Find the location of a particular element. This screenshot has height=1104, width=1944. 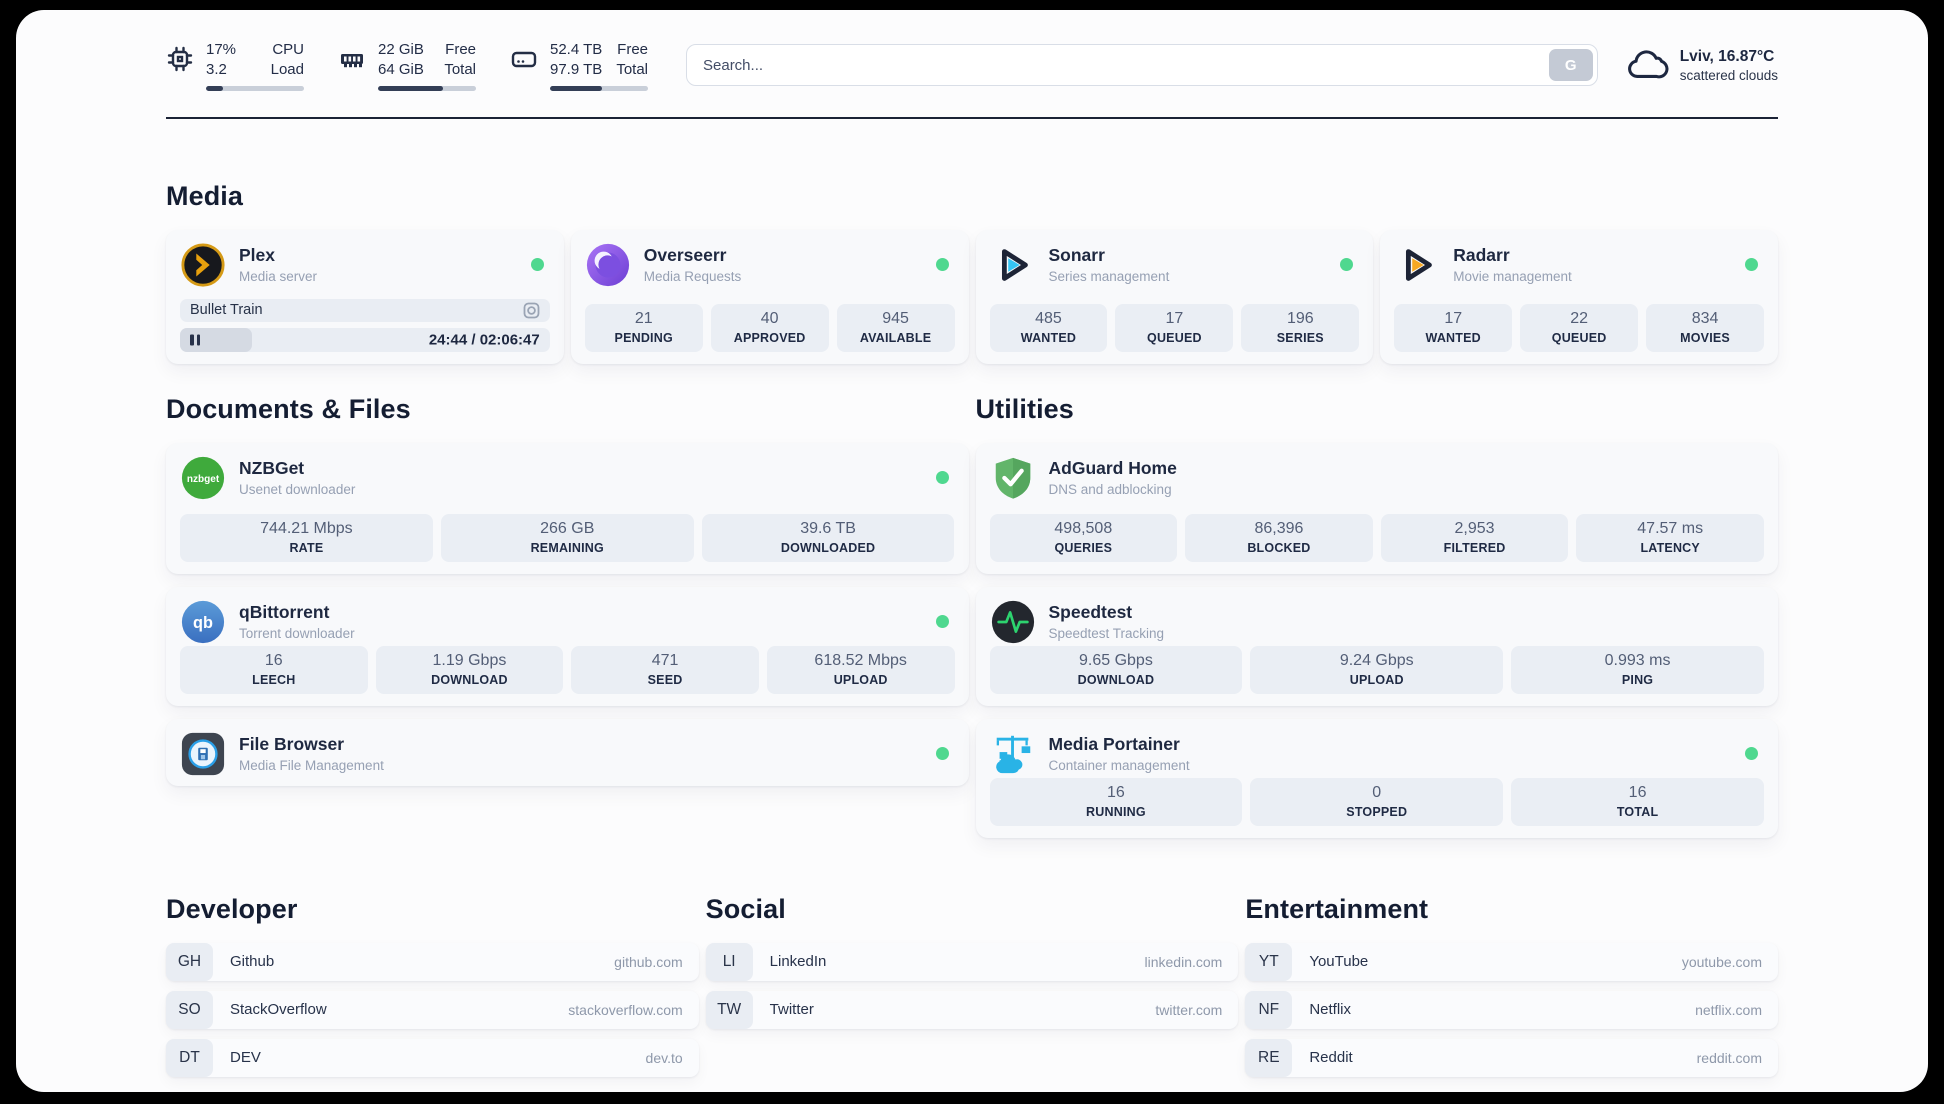

bookmark-twitter: TW Twitter twitter.com is located at coordinates (972, 1009).